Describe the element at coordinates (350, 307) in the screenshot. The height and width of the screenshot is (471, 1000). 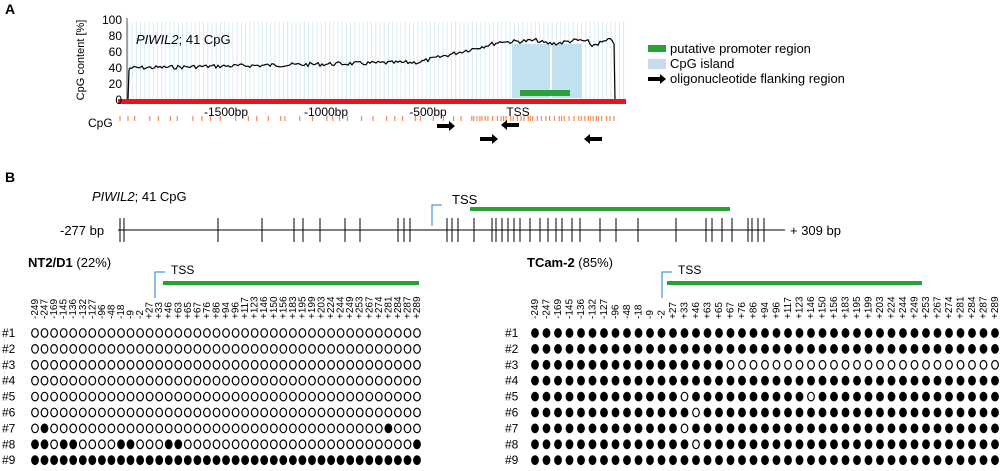
I see `cpg-position-label: +249` at that location.